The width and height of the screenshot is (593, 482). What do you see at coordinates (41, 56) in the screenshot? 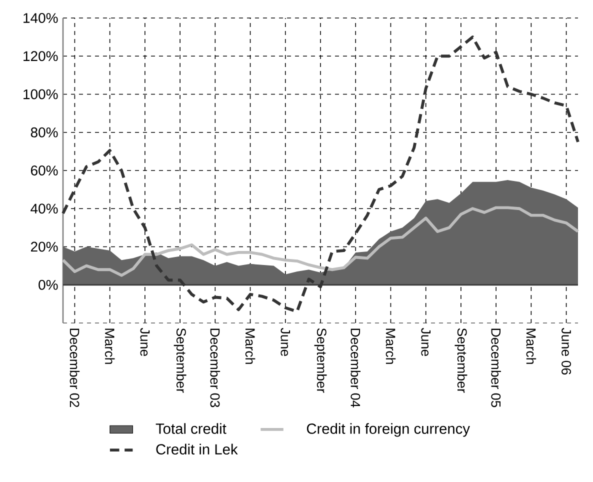
I see `y-tick-label: 120%` at bounding box center [41, 56].